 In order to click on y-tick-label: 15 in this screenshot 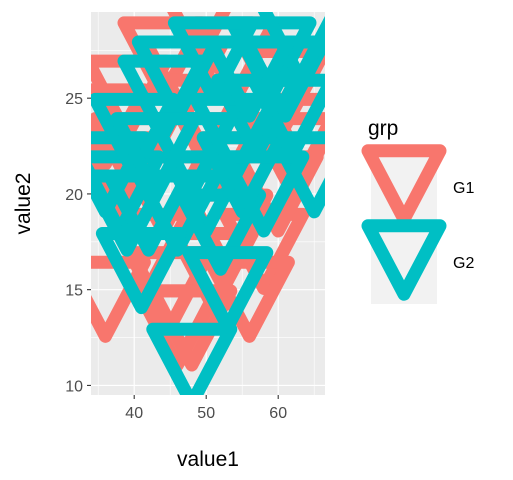, I will do `click(74, 291)`.